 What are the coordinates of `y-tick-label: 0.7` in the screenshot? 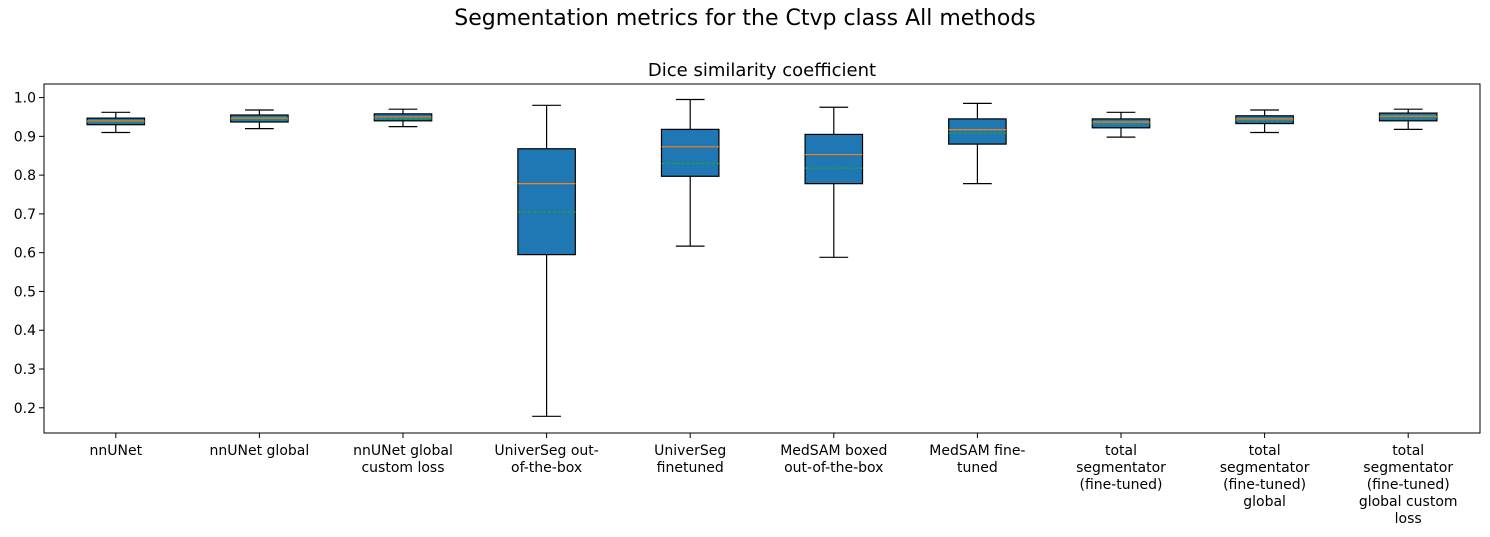 It's located at (25, 215).